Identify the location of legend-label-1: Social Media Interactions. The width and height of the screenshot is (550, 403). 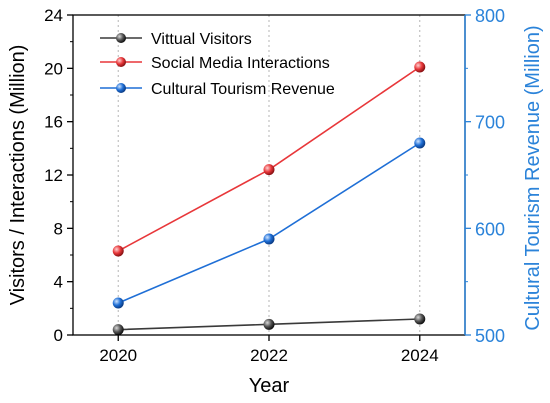
(240, 63).